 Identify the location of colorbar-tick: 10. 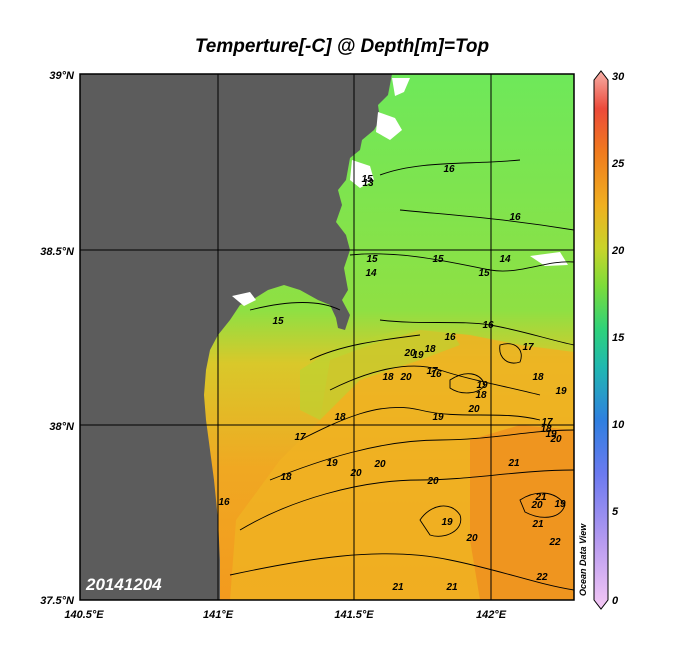
(618, 425).